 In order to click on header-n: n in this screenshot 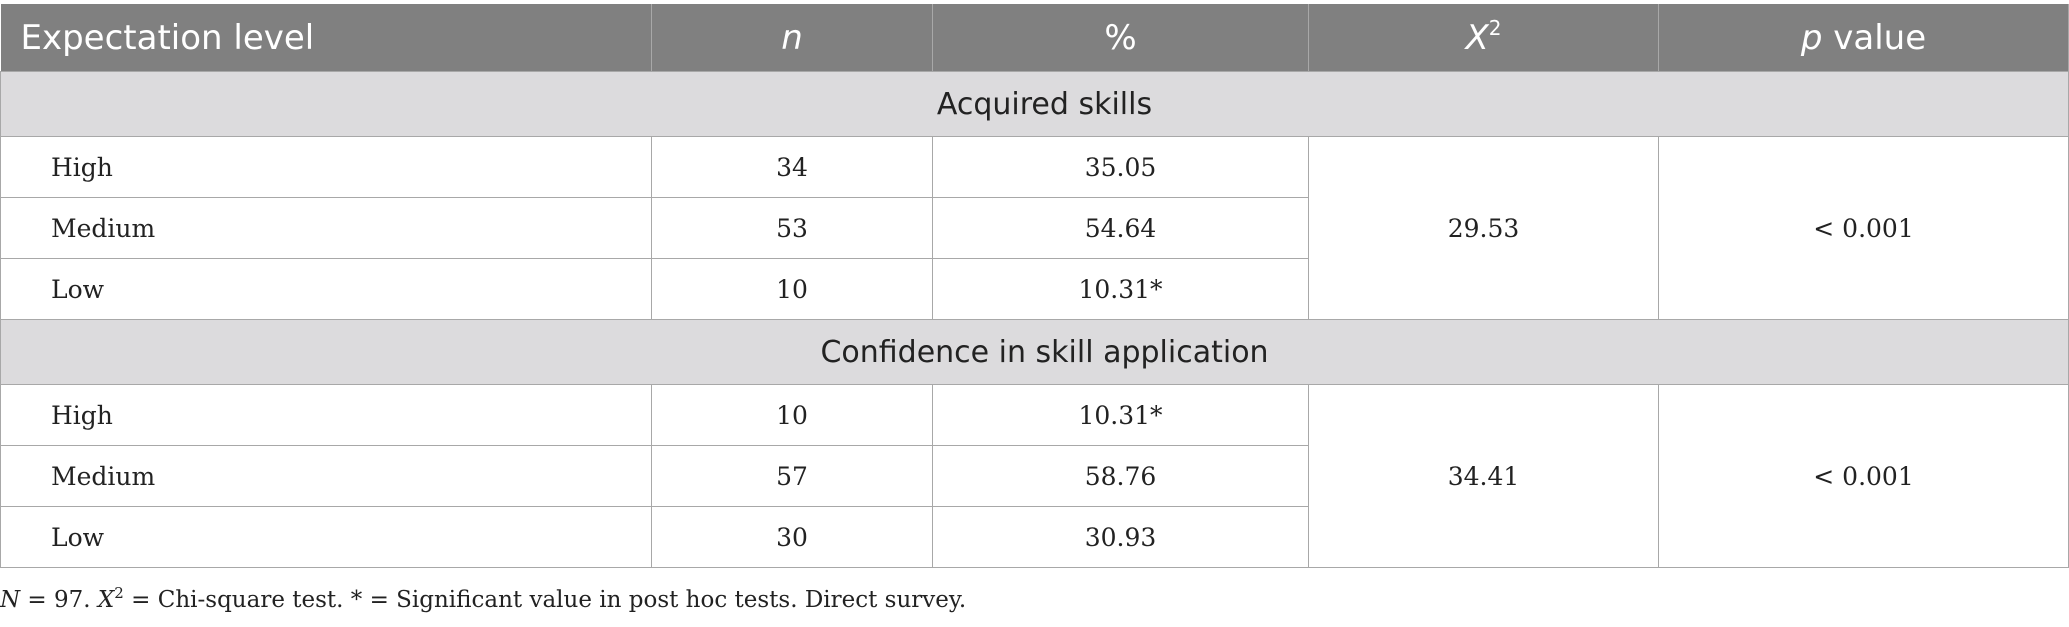, I will do `click(792, 38)`.